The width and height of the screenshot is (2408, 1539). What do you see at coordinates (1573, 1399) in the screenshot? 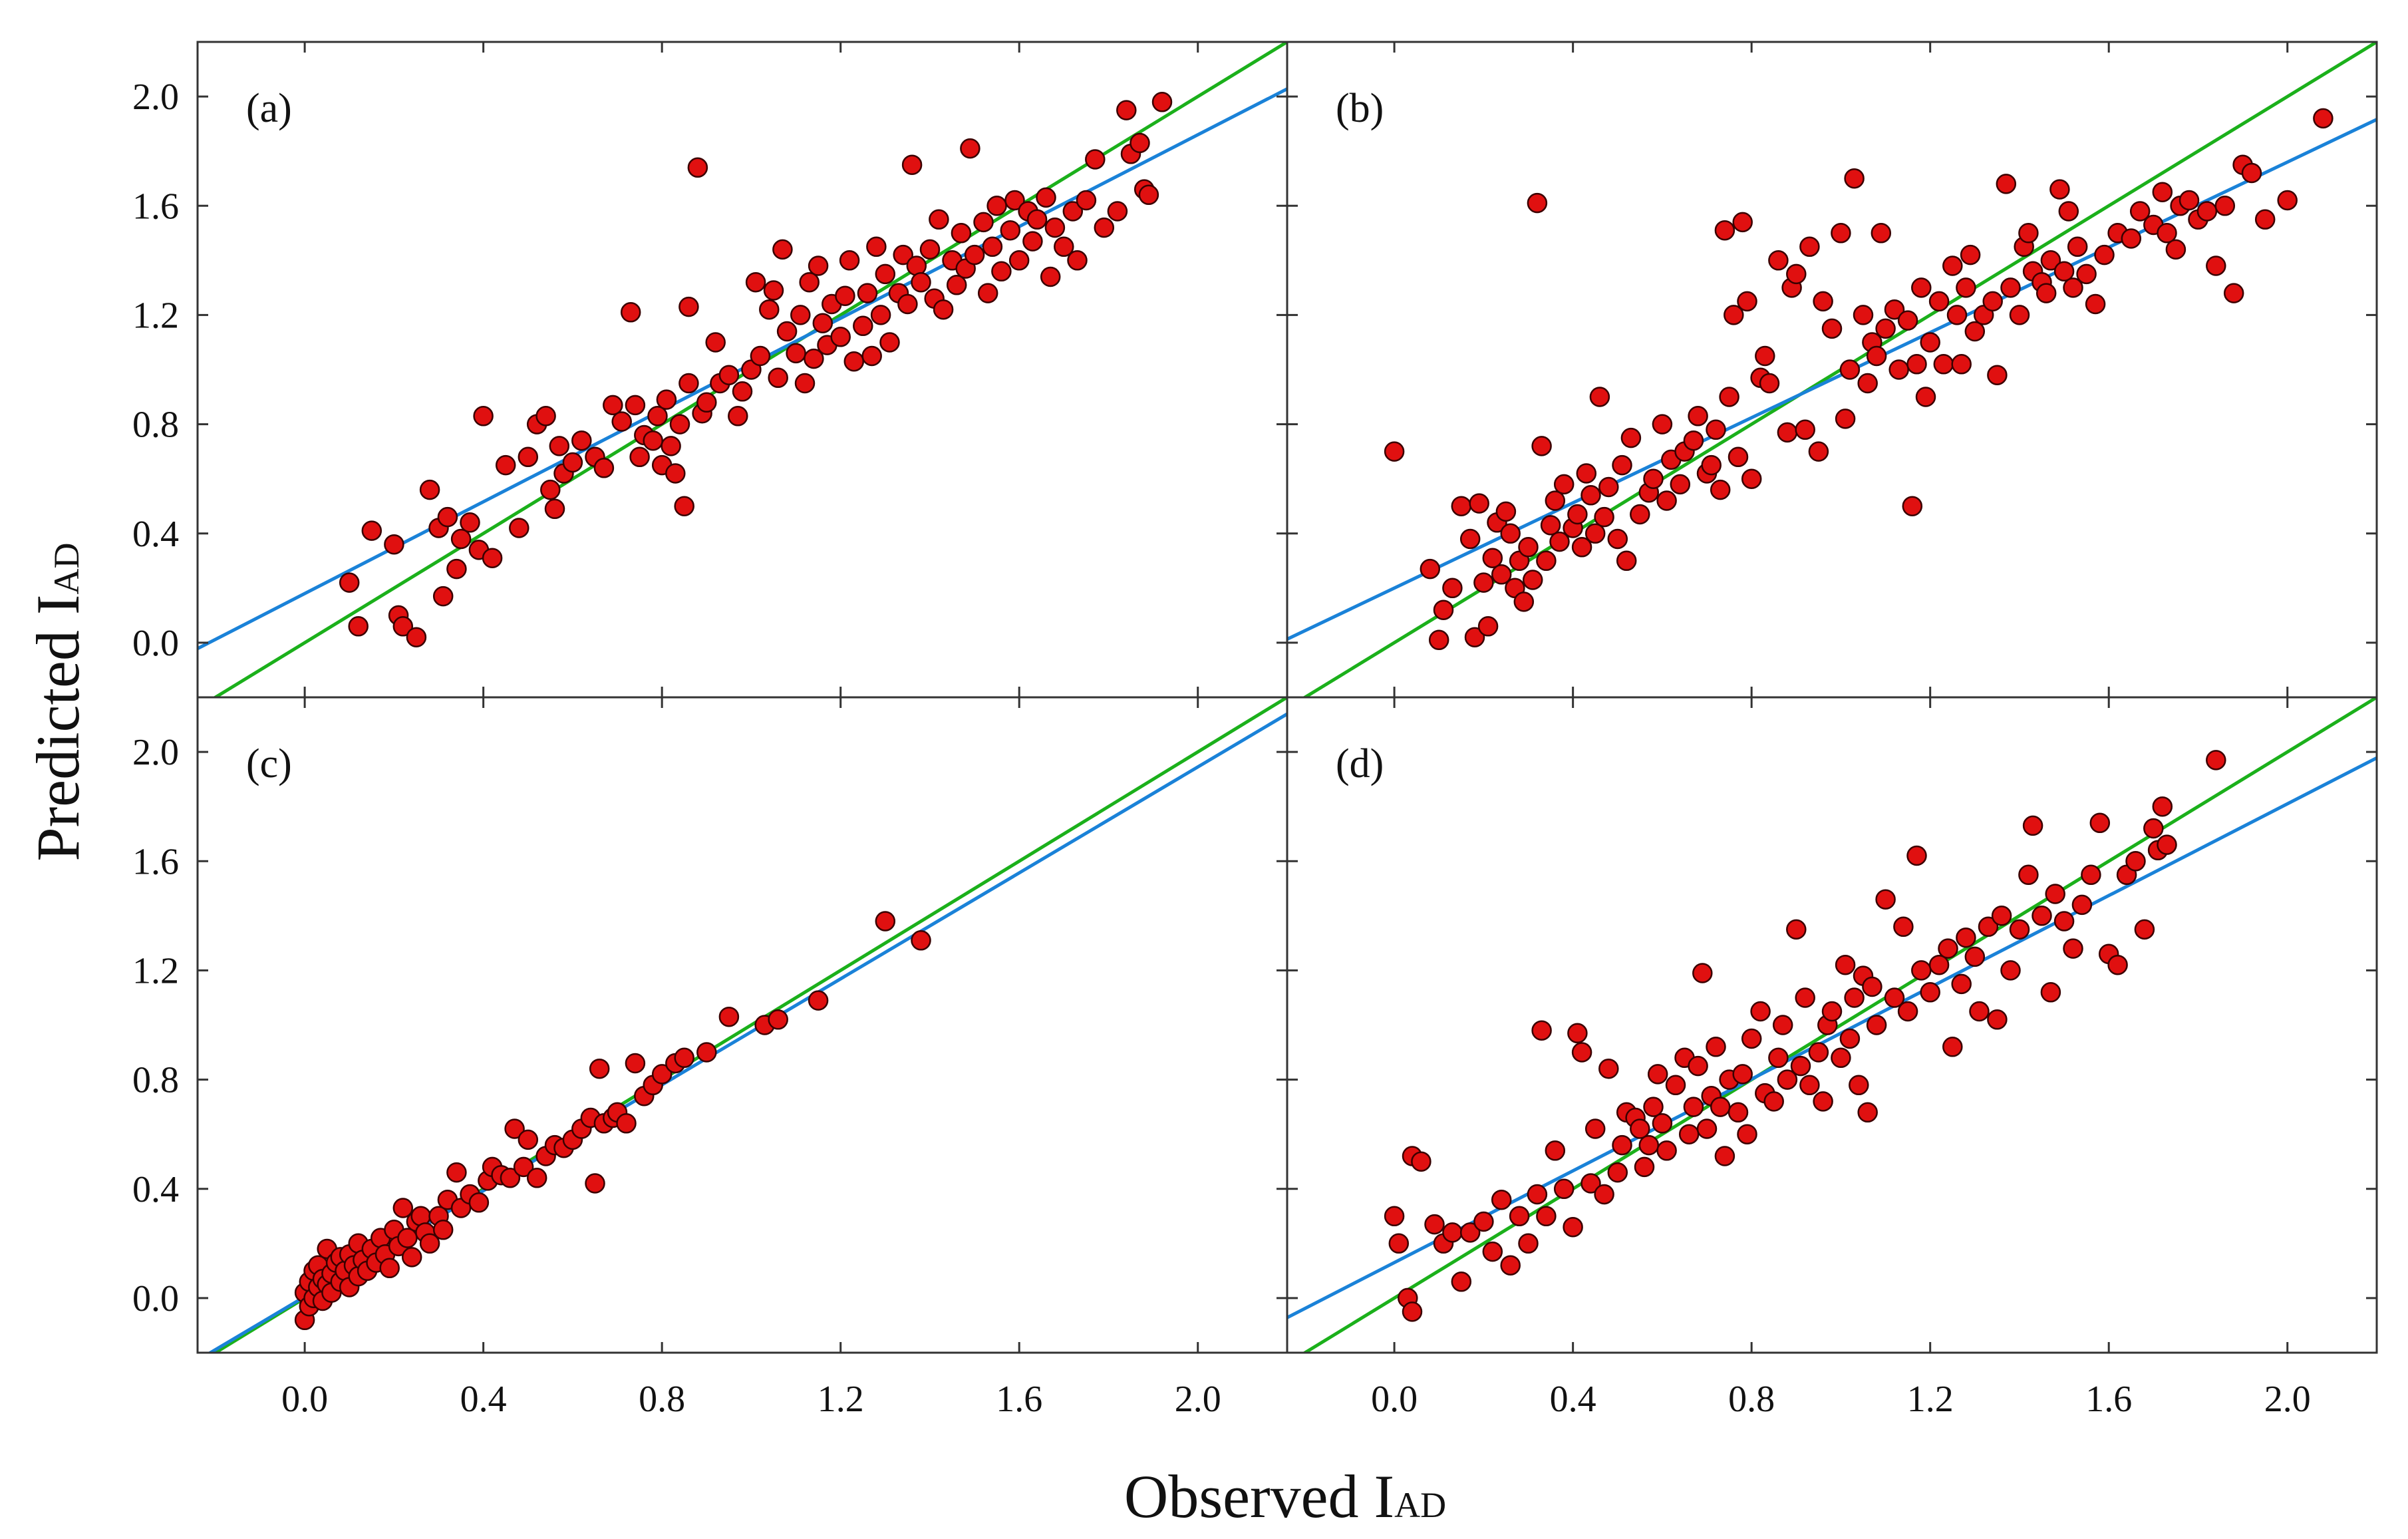
I see `x-tick-label: 0.4` at bounding box center [1573, 1399].